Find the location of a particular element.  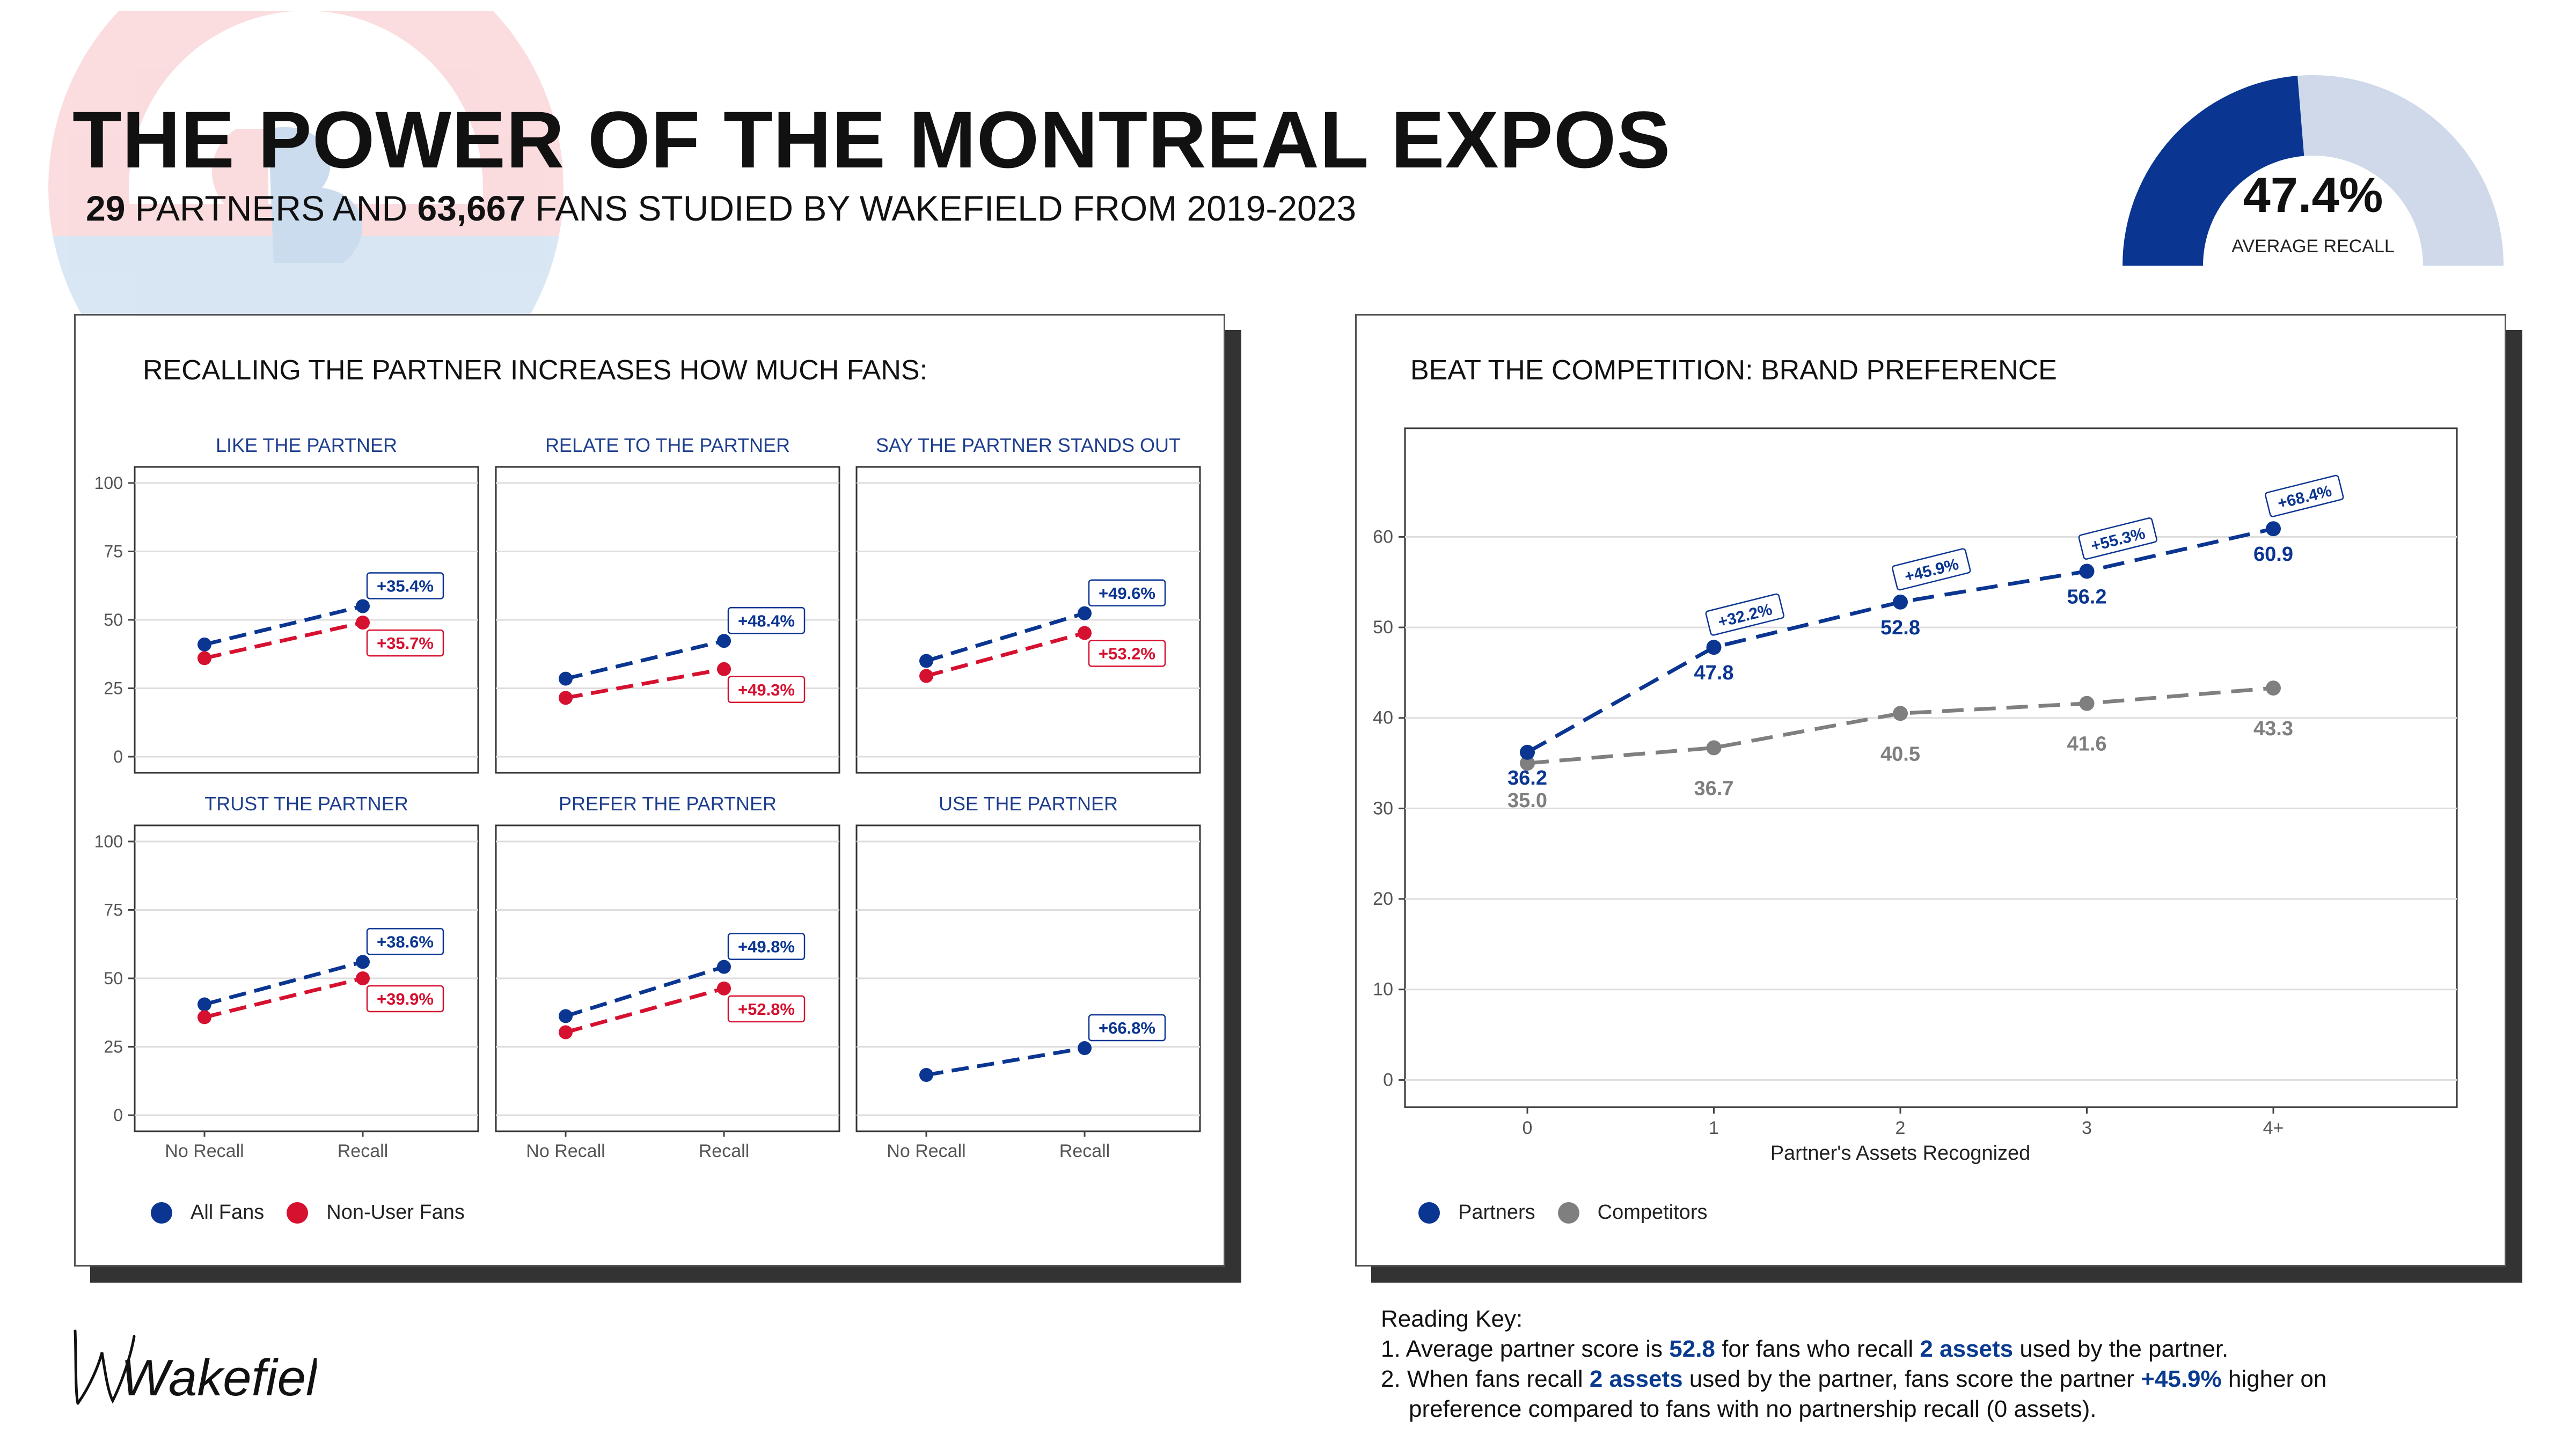

legend-dot-all-fans is located at coordinates (161, 1213).